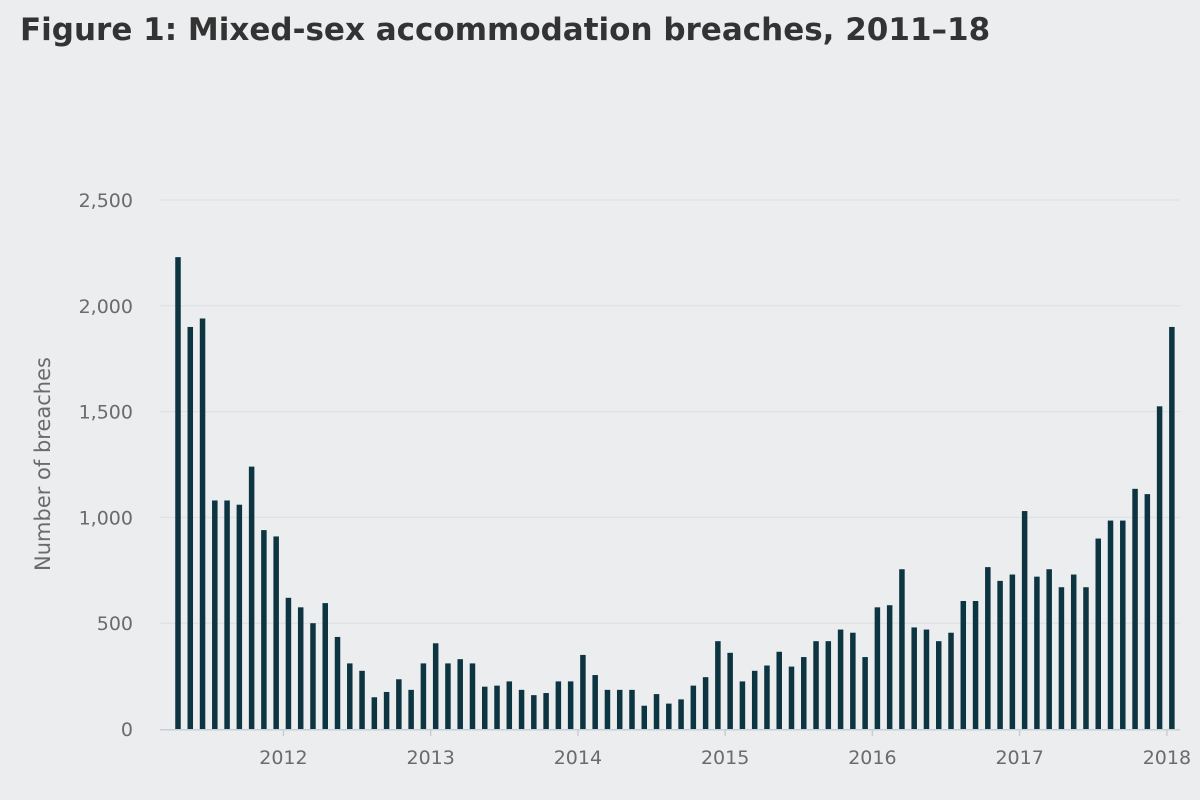 The image size is (1200, 800). Describe the element at coordinates (106, 413) in the screenshot. I see `y-tick-label: 1,500` at that location.